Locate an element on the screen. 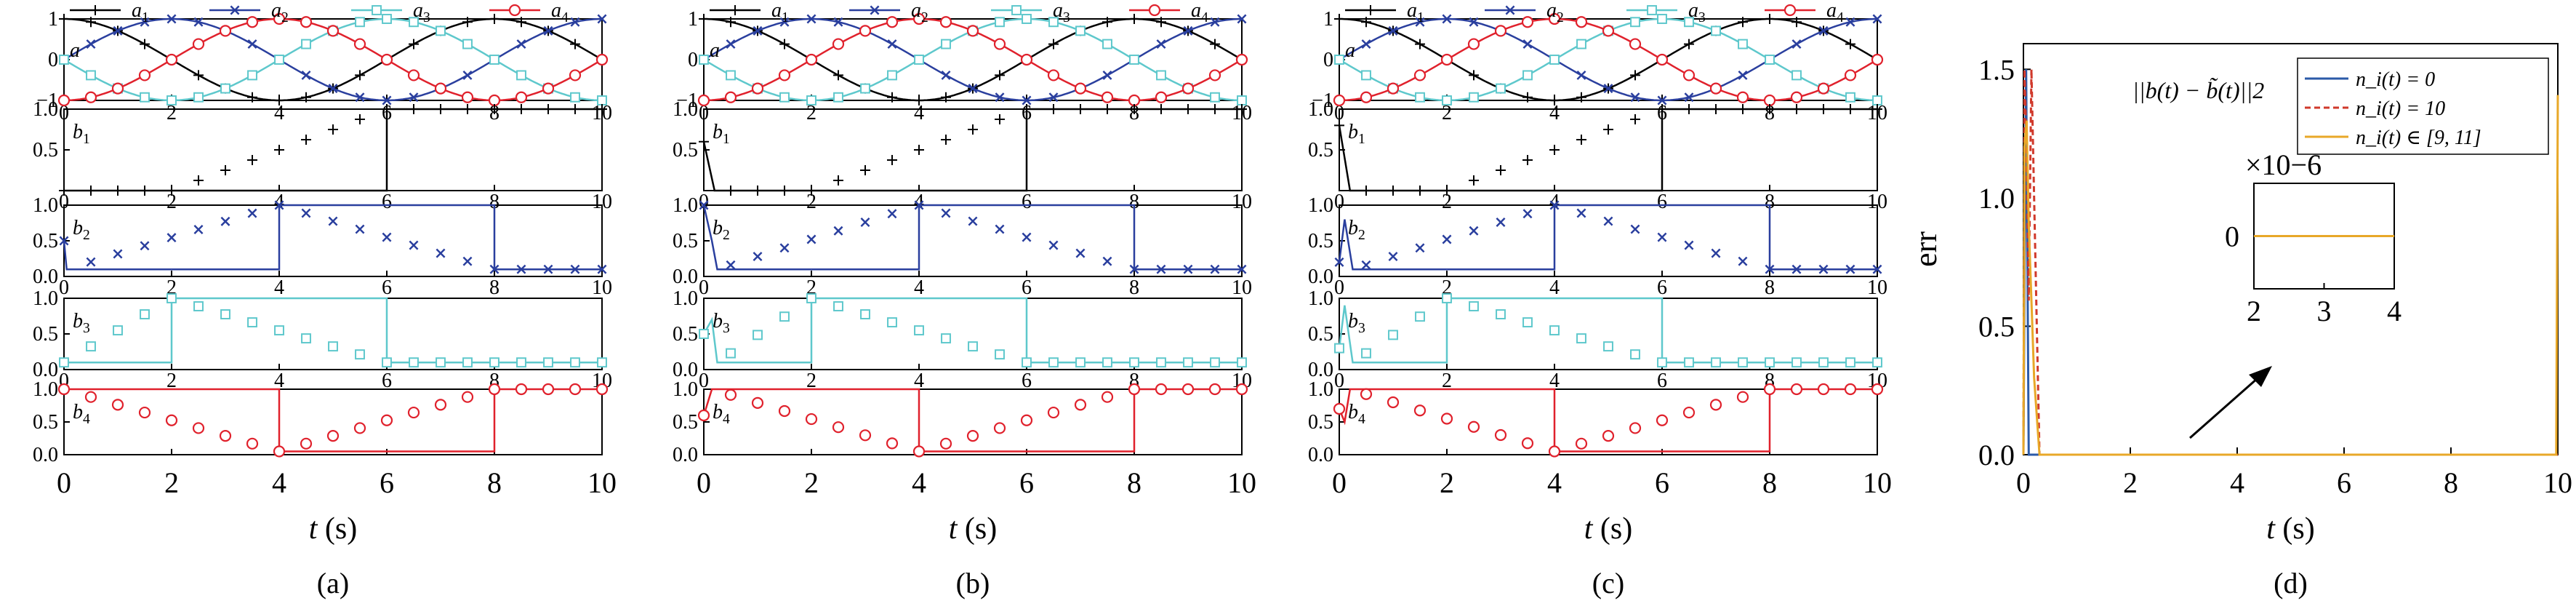  legend-label-a3: a3 is located at coordinates (1061, 12).